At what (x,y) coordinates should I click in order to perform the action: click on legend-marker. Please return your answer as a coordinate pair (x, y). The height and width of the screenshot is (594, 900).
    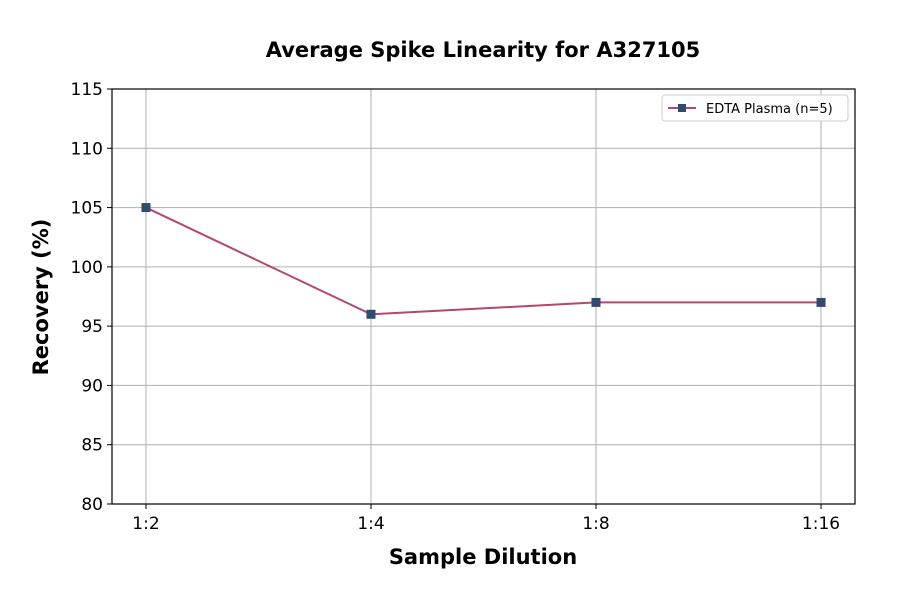
    Looking at the image, I should click on (682, 108).